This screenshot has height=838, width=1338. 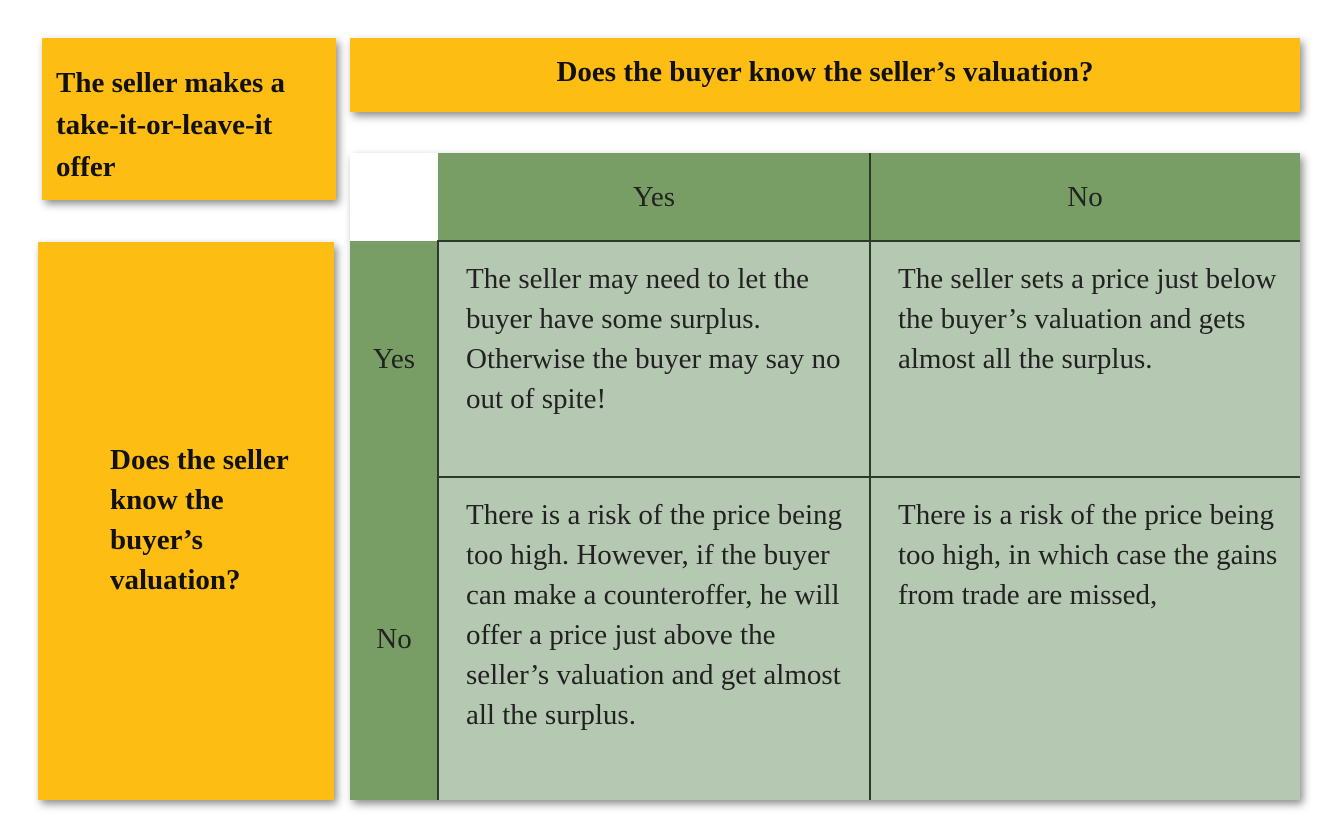 I want to click on grid-line-horizontal-middle, so click(x=868, y=477).